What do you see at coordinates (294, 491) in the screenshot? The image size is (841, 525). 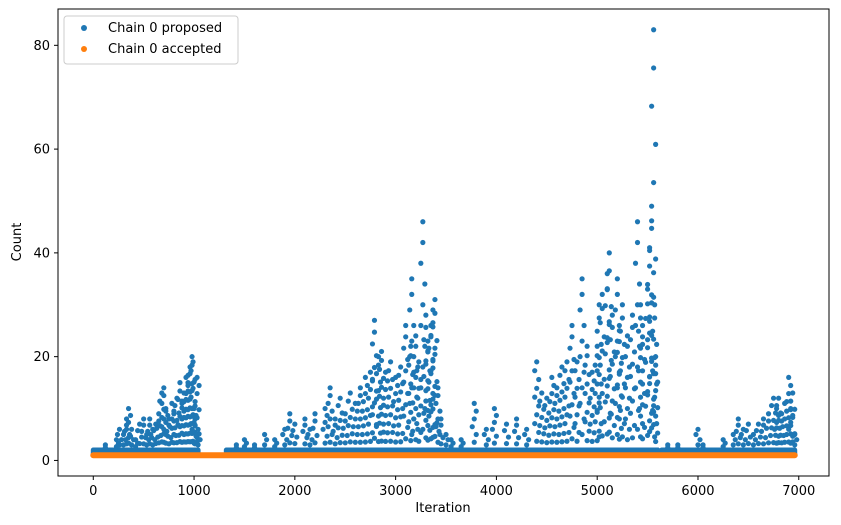 I see `x-tick-label: 2000` at bounding box center [294, 491].